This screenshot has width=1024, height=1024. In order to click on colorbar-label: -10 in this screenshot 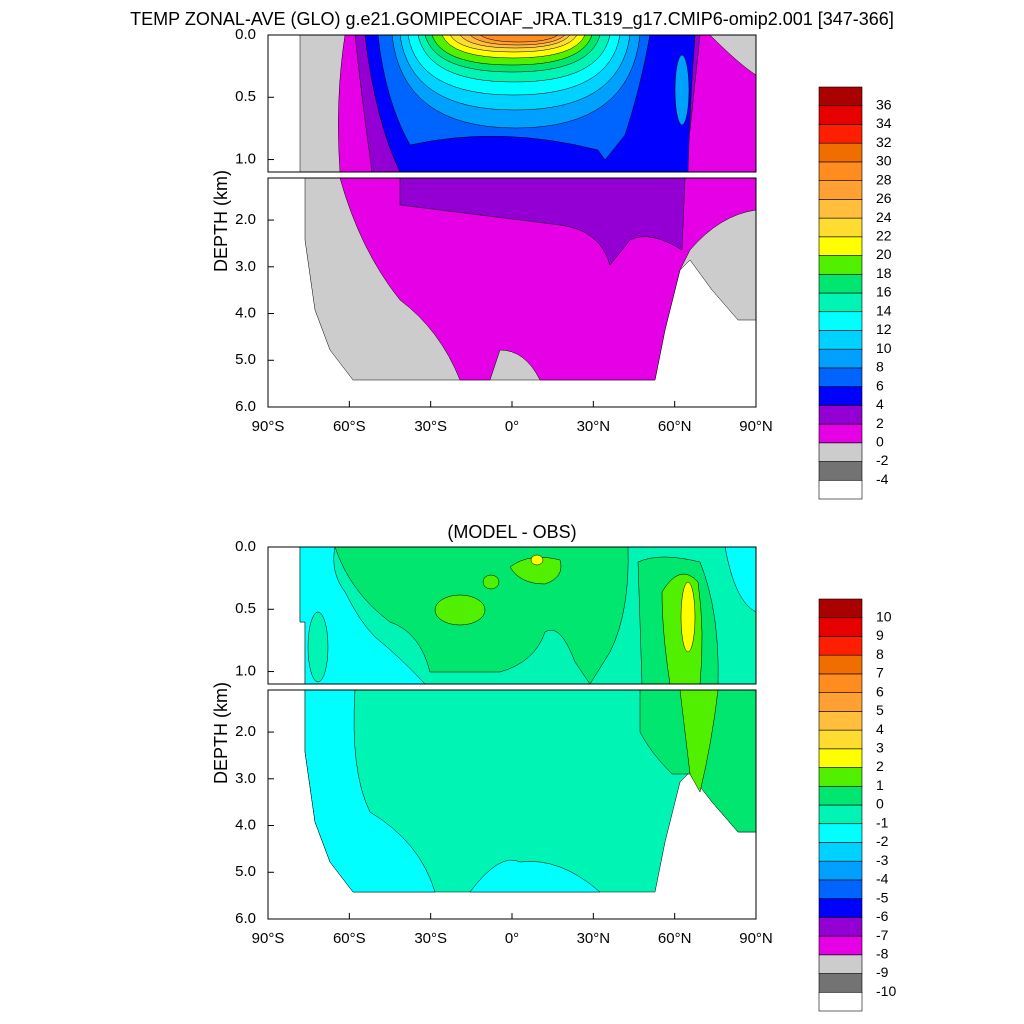, I will do `click(886, 991)`.